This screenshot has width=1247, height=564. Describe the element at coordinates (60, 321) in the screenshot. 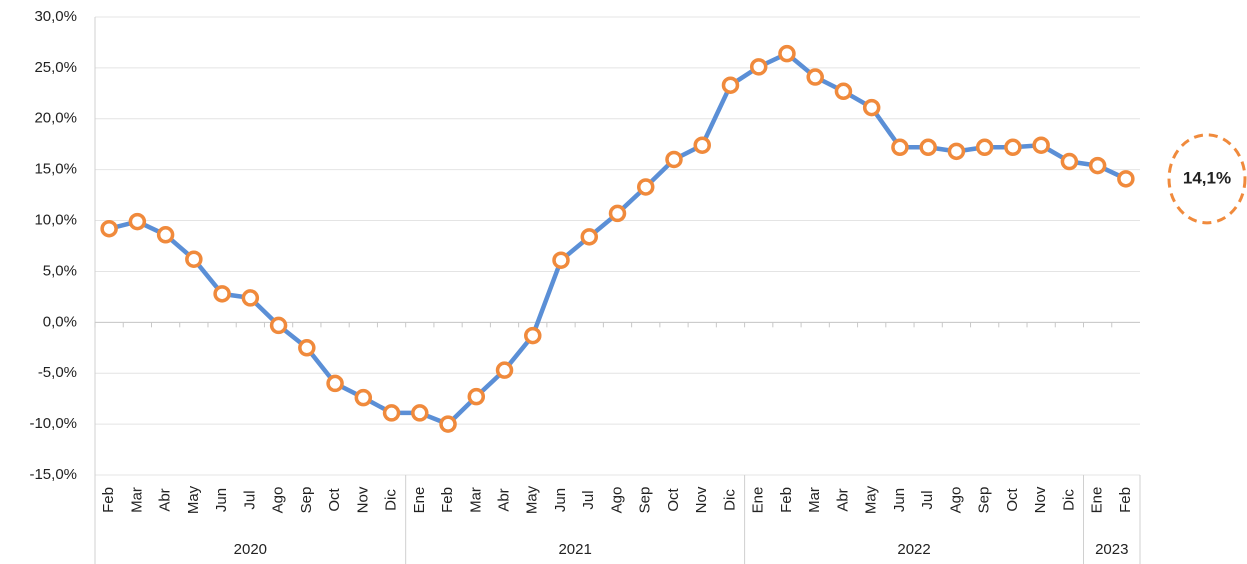

I see `y-tick-label: 0,0%` at that location.